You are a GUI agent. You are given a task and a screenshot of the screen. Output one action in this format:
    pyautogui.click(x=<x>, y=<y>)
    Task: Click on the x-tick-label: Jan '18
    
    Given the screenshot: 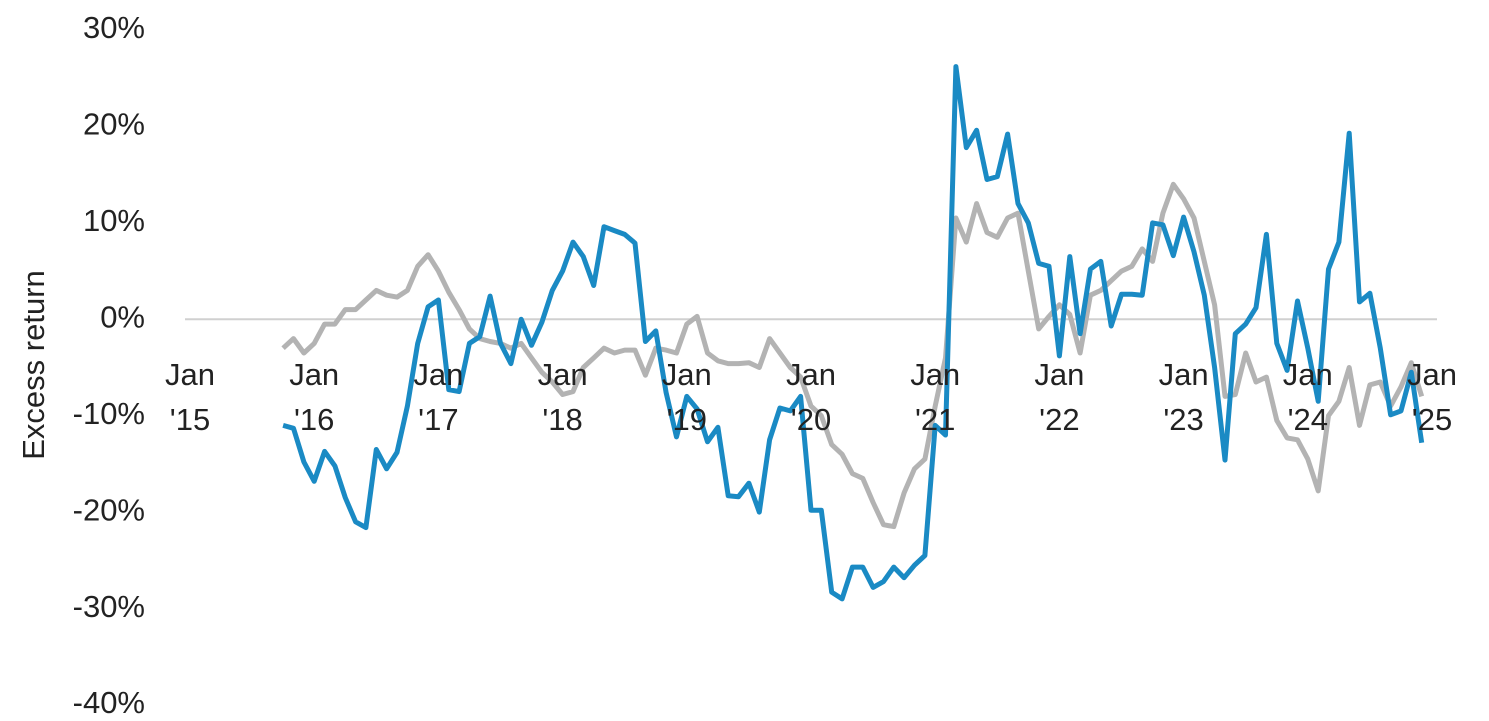 What is the action you would take?
    pyautogui.click(x=562, y=397)
    